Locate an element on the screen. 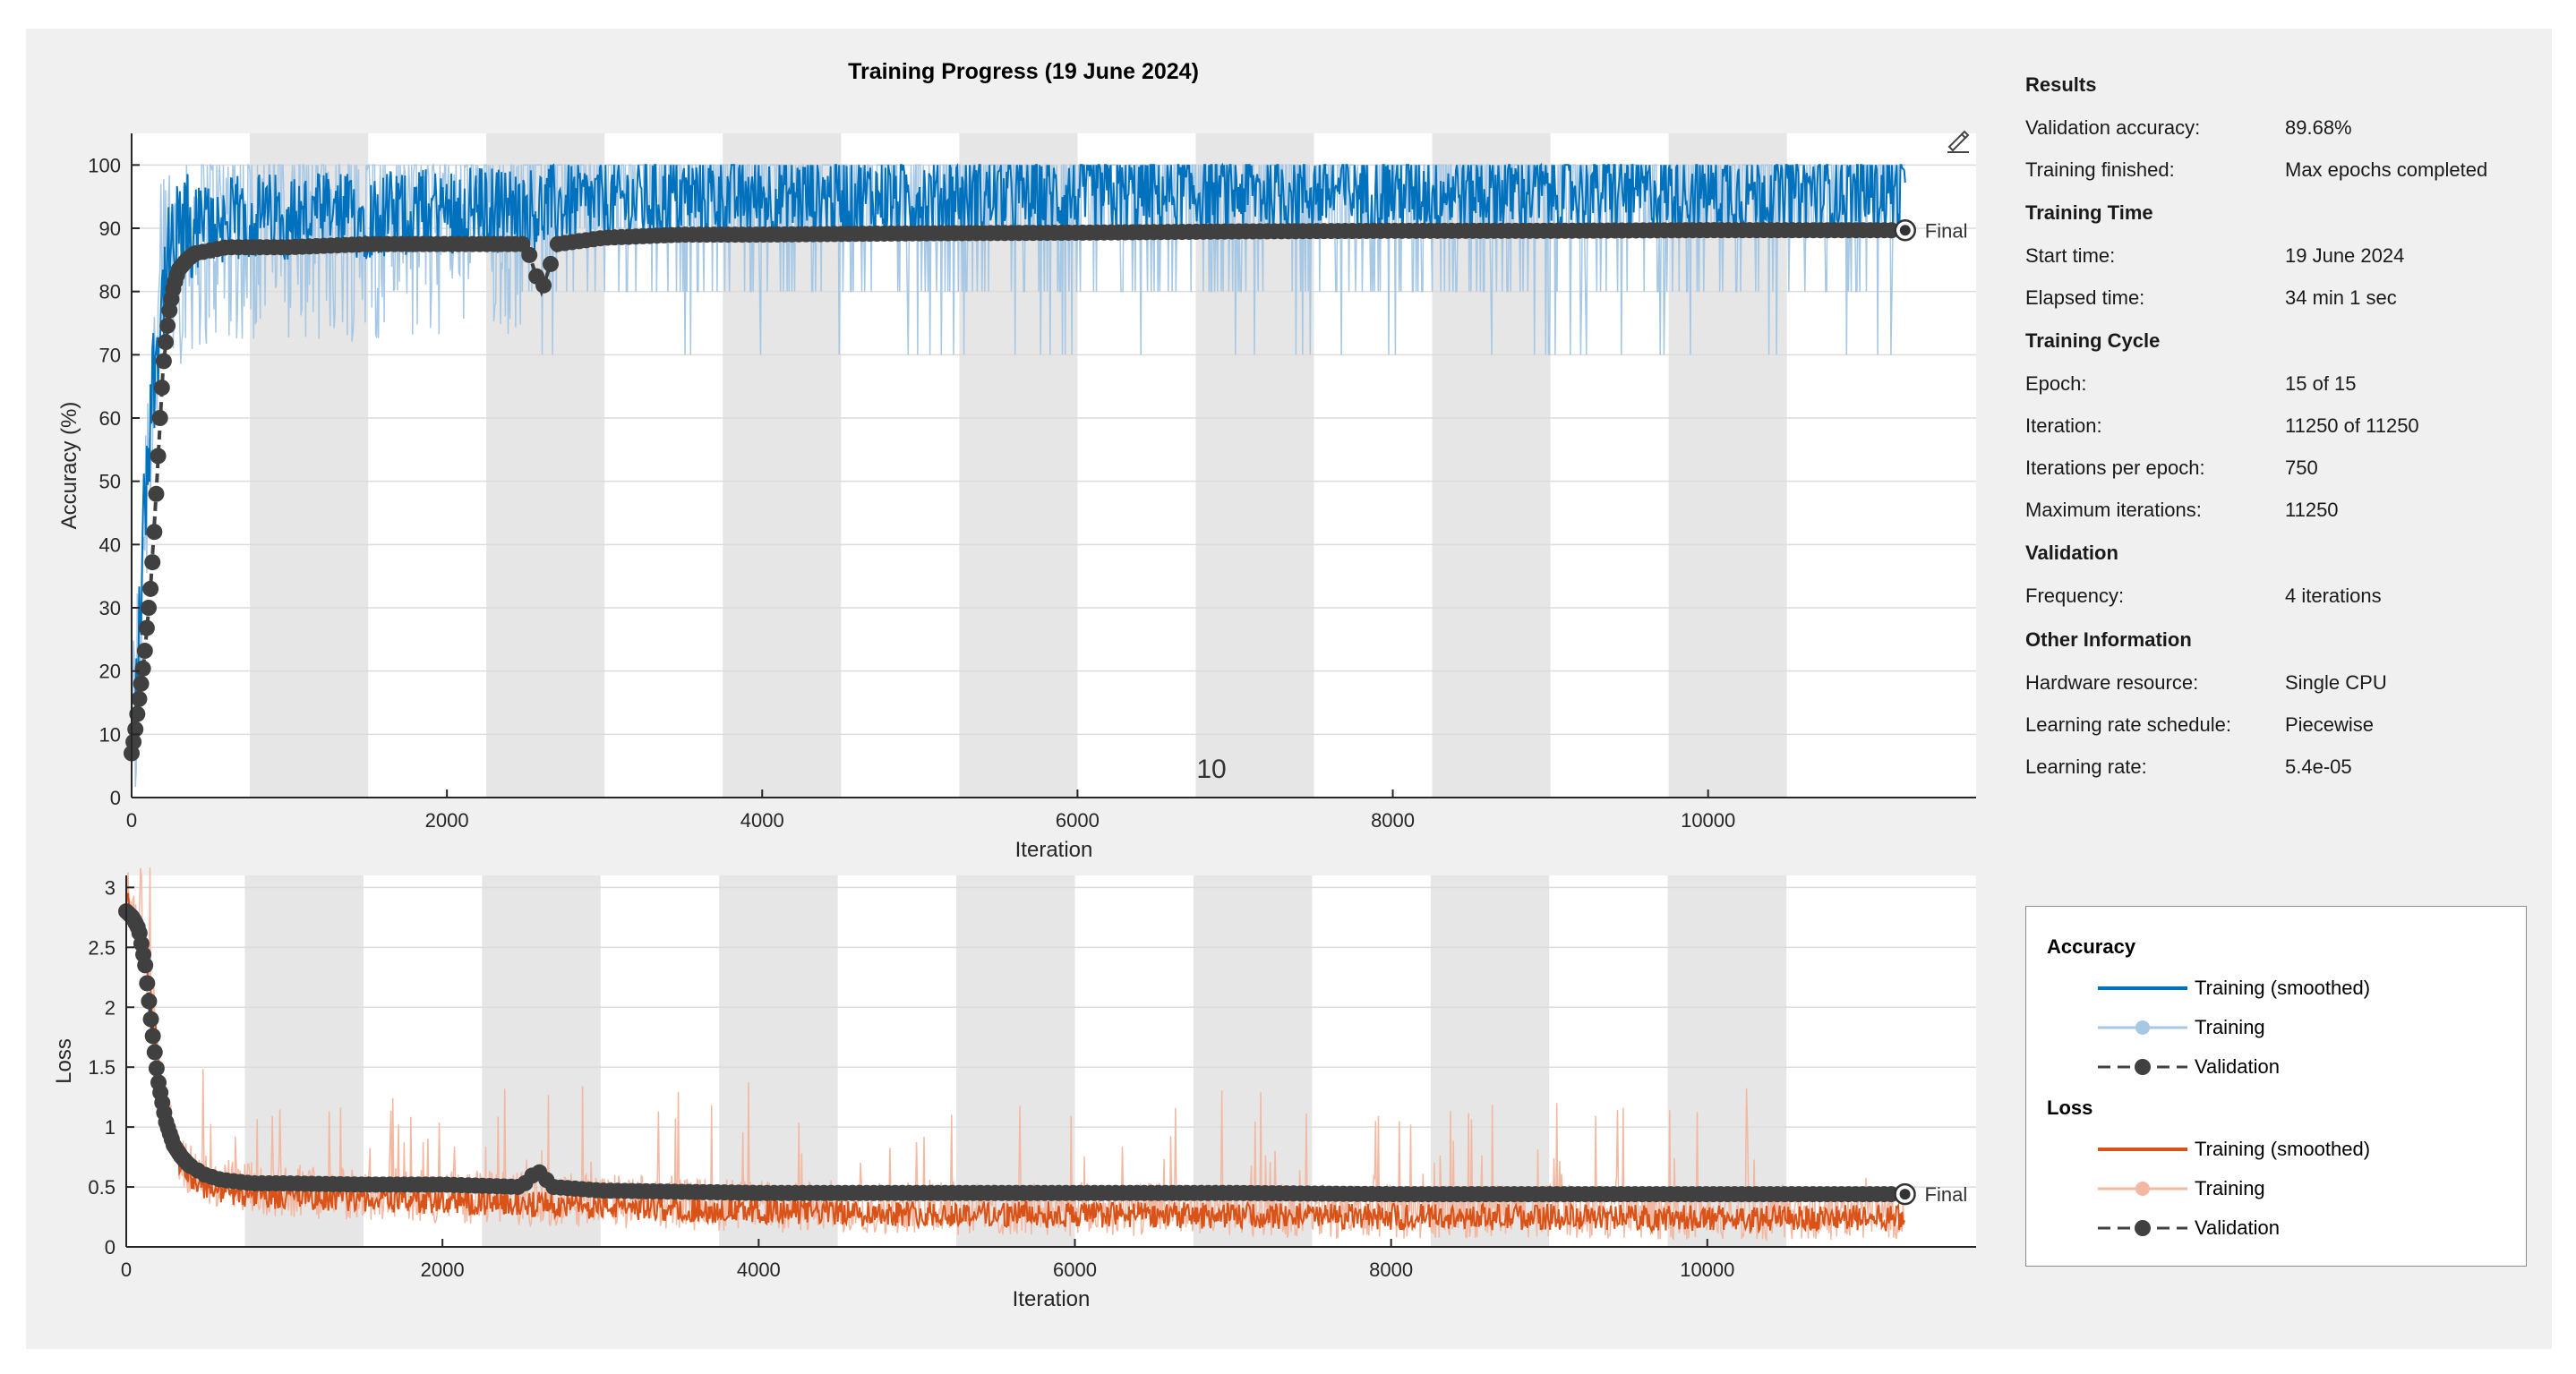 This screenshot has height=1374, width=2576. final-marker-dot is located at coordinates (1905, 230).